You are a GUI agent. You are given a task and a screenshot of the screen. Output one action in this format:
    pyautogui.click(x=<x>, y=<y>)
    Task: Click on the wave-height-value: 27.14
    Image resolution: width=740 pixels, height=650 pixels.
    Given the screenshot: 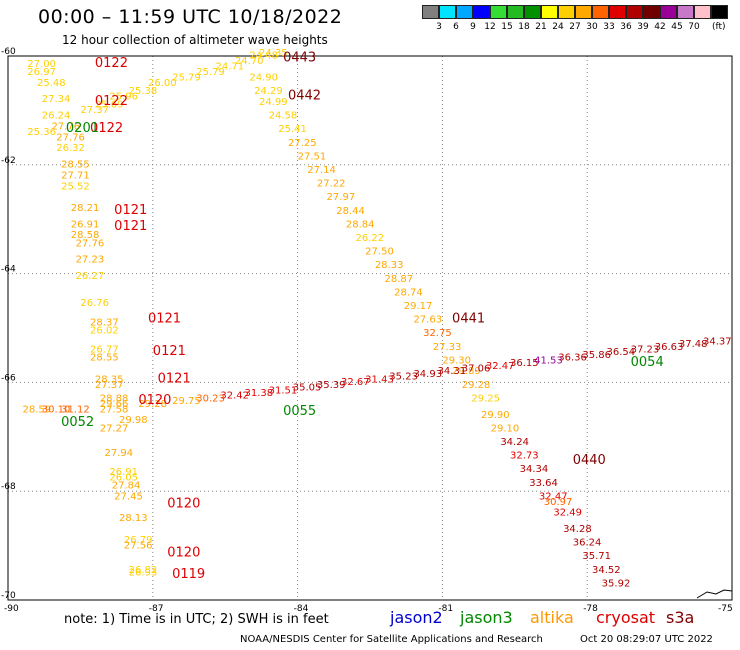 What is the action you would take?
    pyautogui.click(x=321, y=170)
    